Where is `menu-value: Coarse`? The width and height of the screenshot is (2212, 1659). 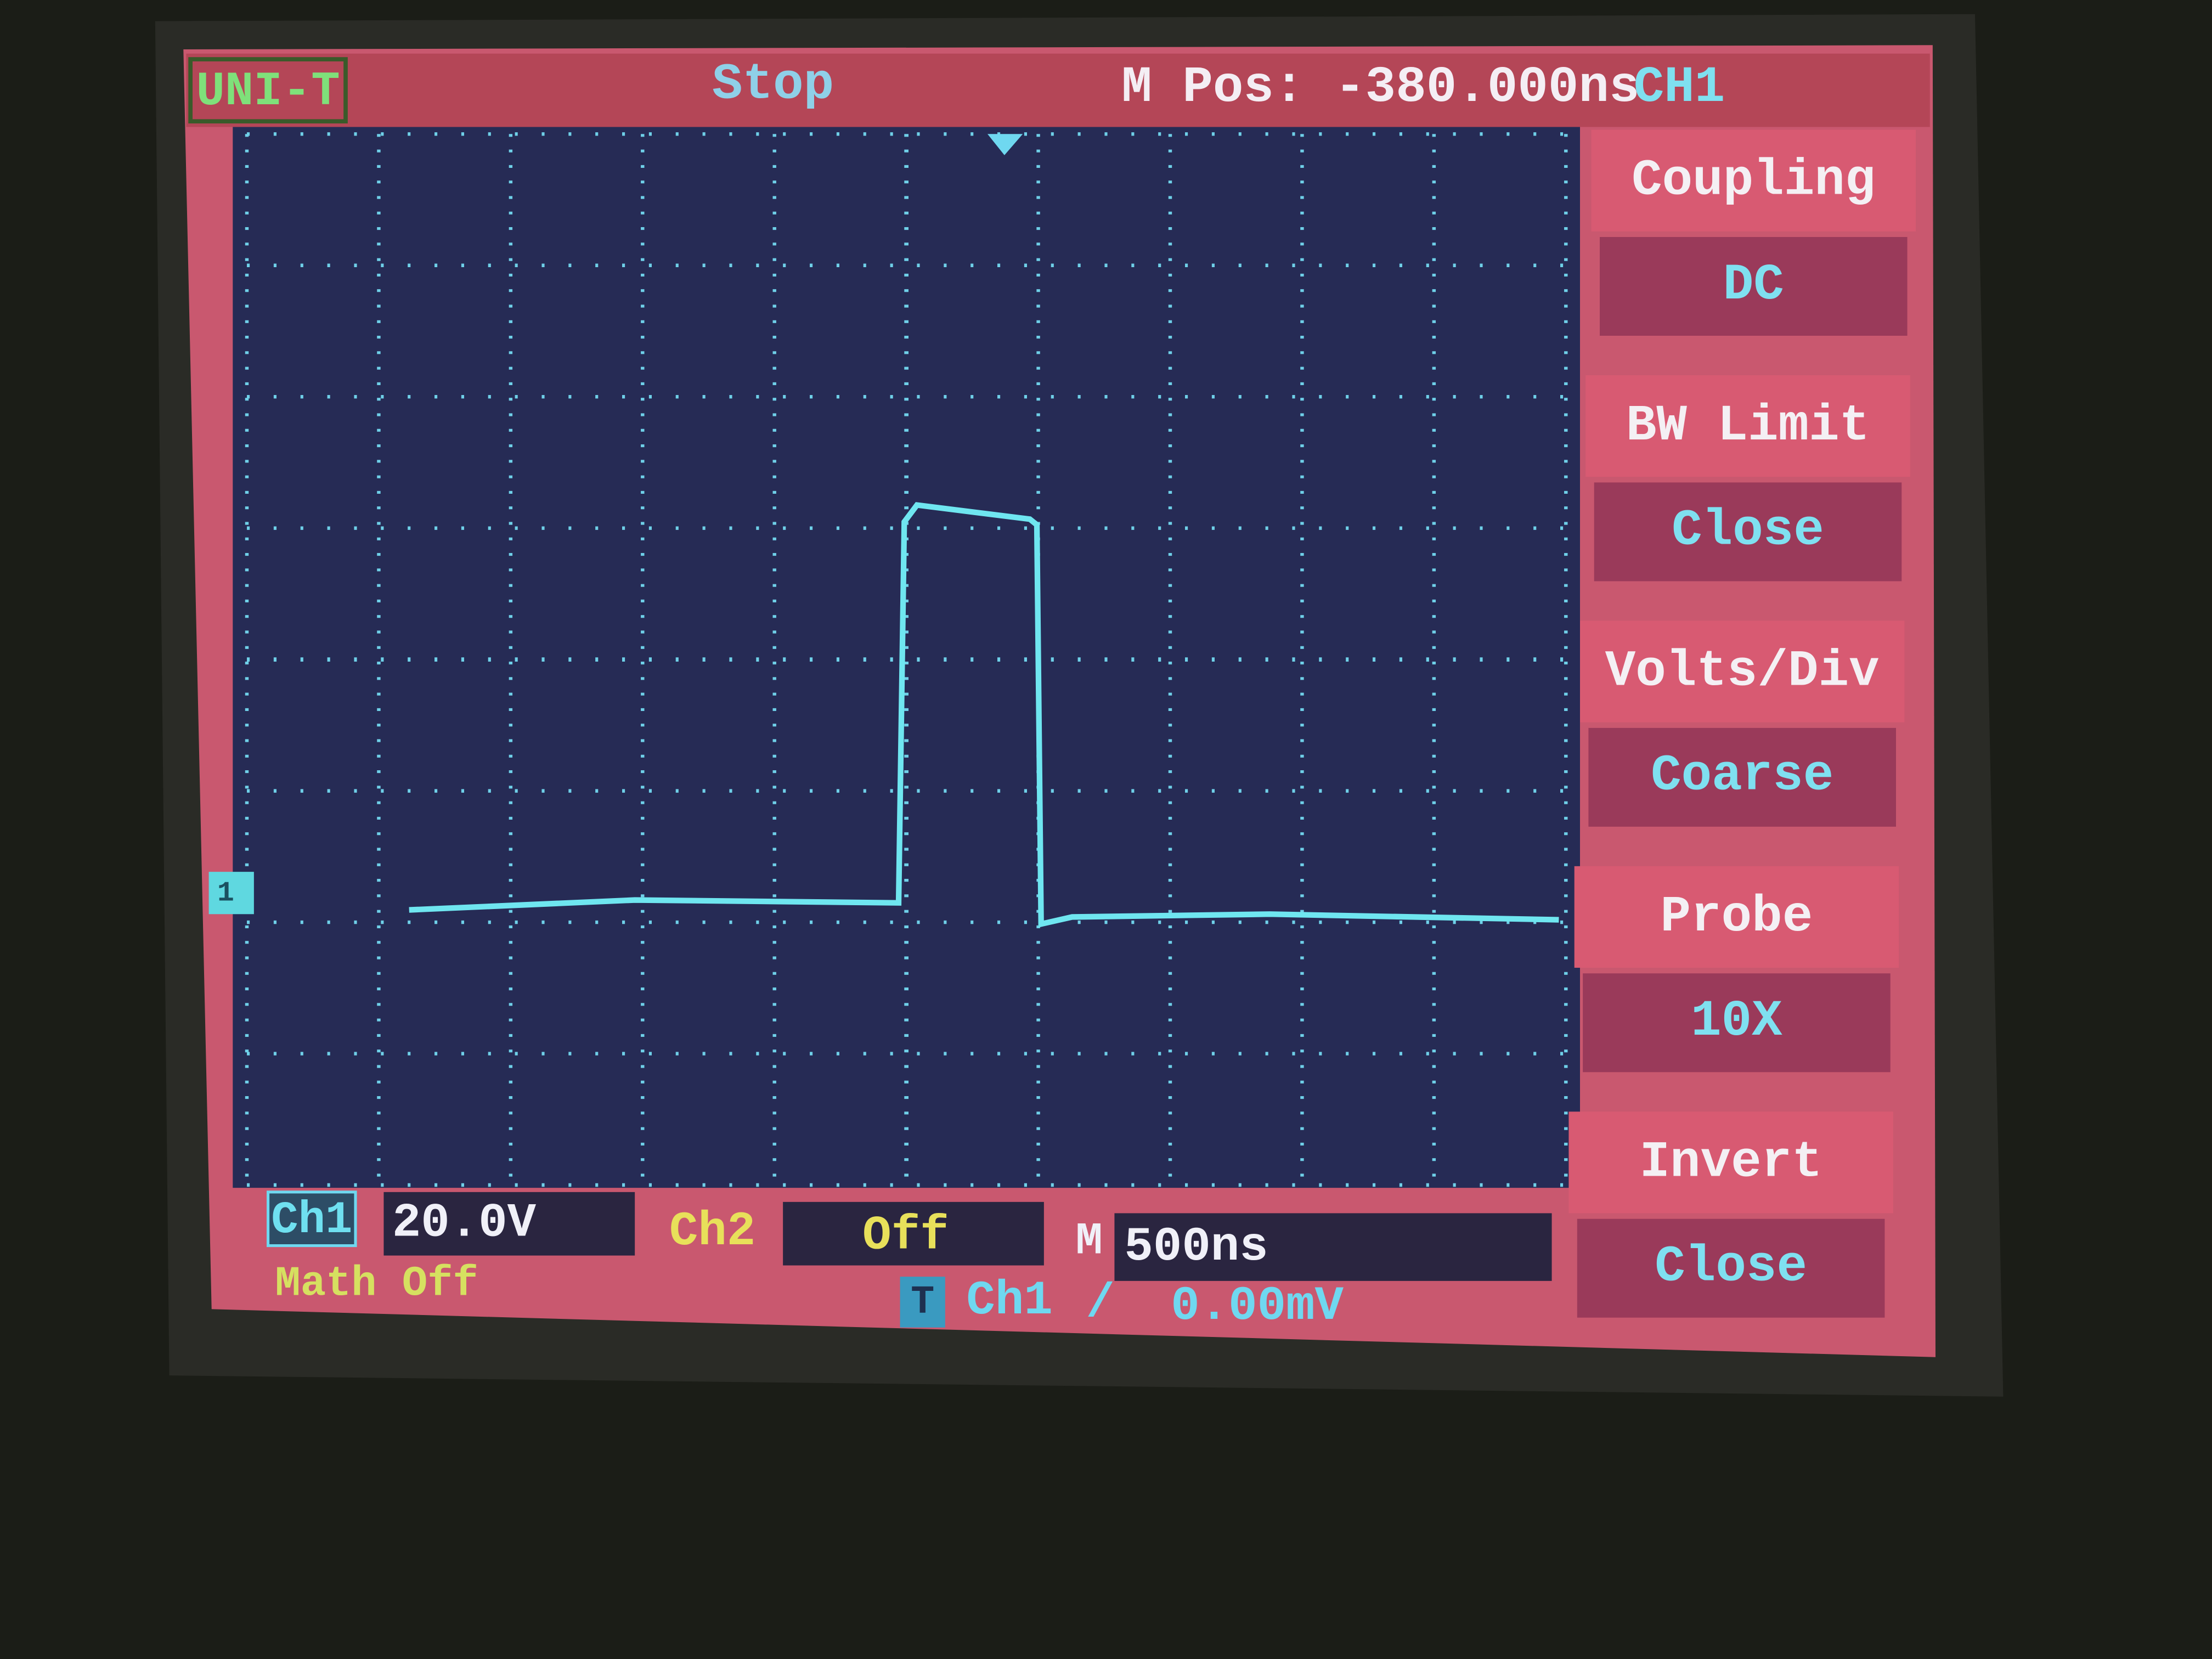 menu-value: Coarse is located at coordinates (1742, 776).